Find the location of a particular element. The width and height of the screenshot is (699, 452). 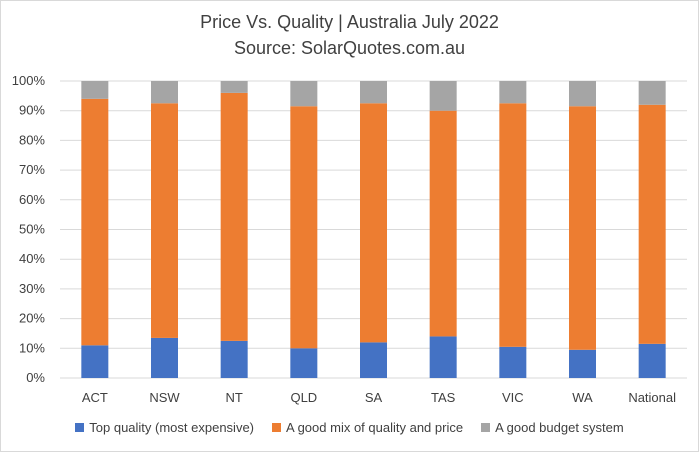

bar-segment-nt-s2 is located at coordinates (234, 216).